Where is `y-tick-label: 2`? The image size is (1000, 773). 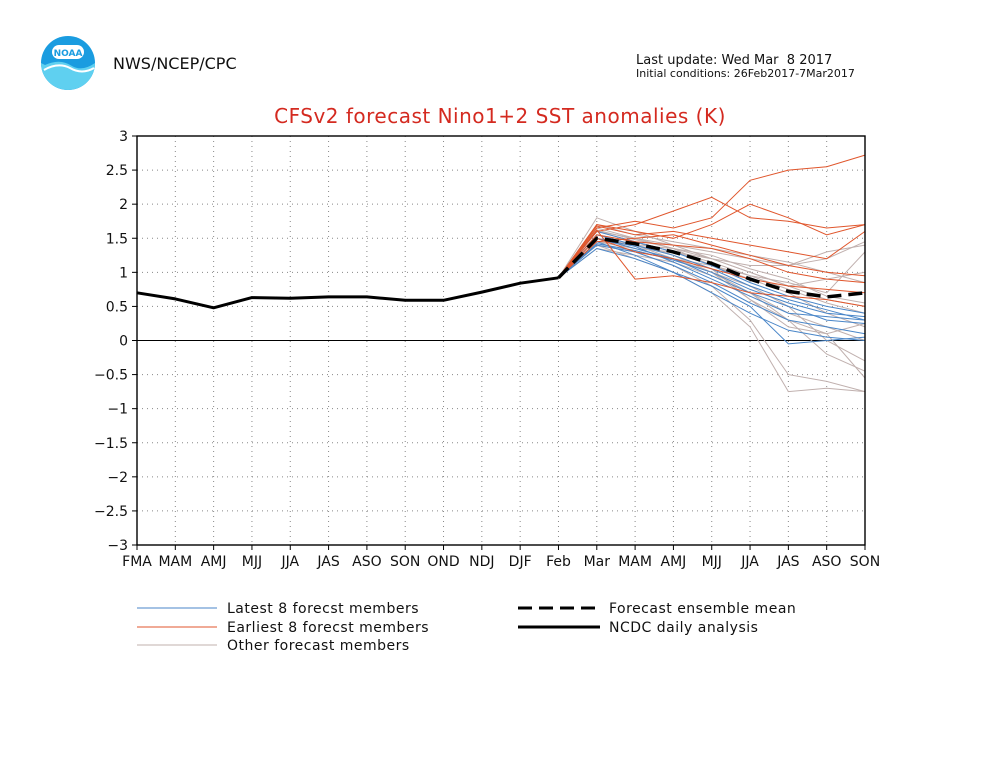 y-tick-label: 2 is located at coordinates (123, 205).